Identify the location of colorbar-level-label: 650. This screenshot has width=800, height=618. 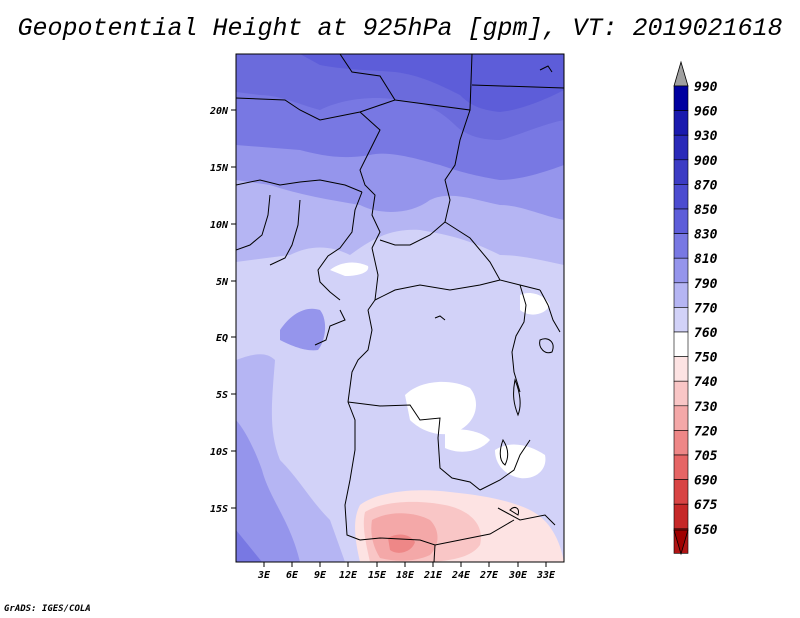
(706, 530).